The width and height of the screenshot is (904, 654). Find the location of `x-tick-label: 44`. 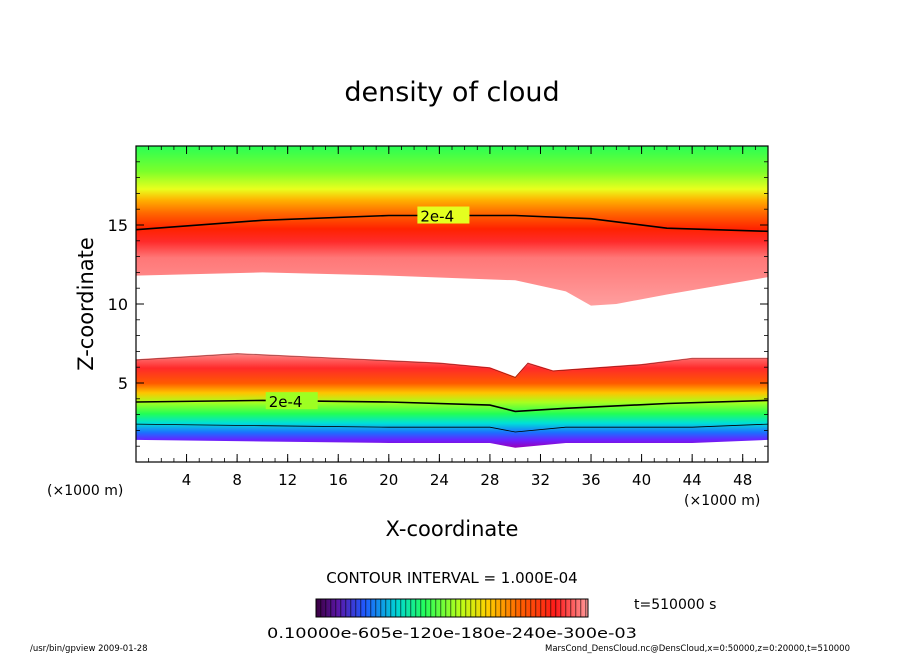

x-tick-label: 44 is located at coordinates (692, 480).